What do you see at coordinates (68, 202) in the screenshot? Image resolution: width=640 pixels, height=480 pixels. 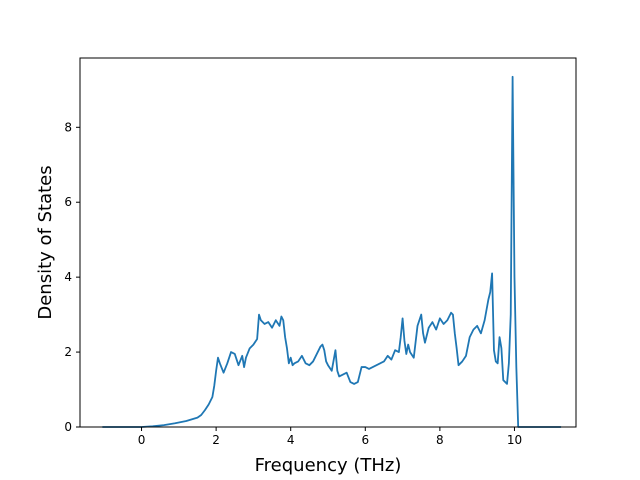 I see `y-tick-label: 6` at bounding box center [68, 202].